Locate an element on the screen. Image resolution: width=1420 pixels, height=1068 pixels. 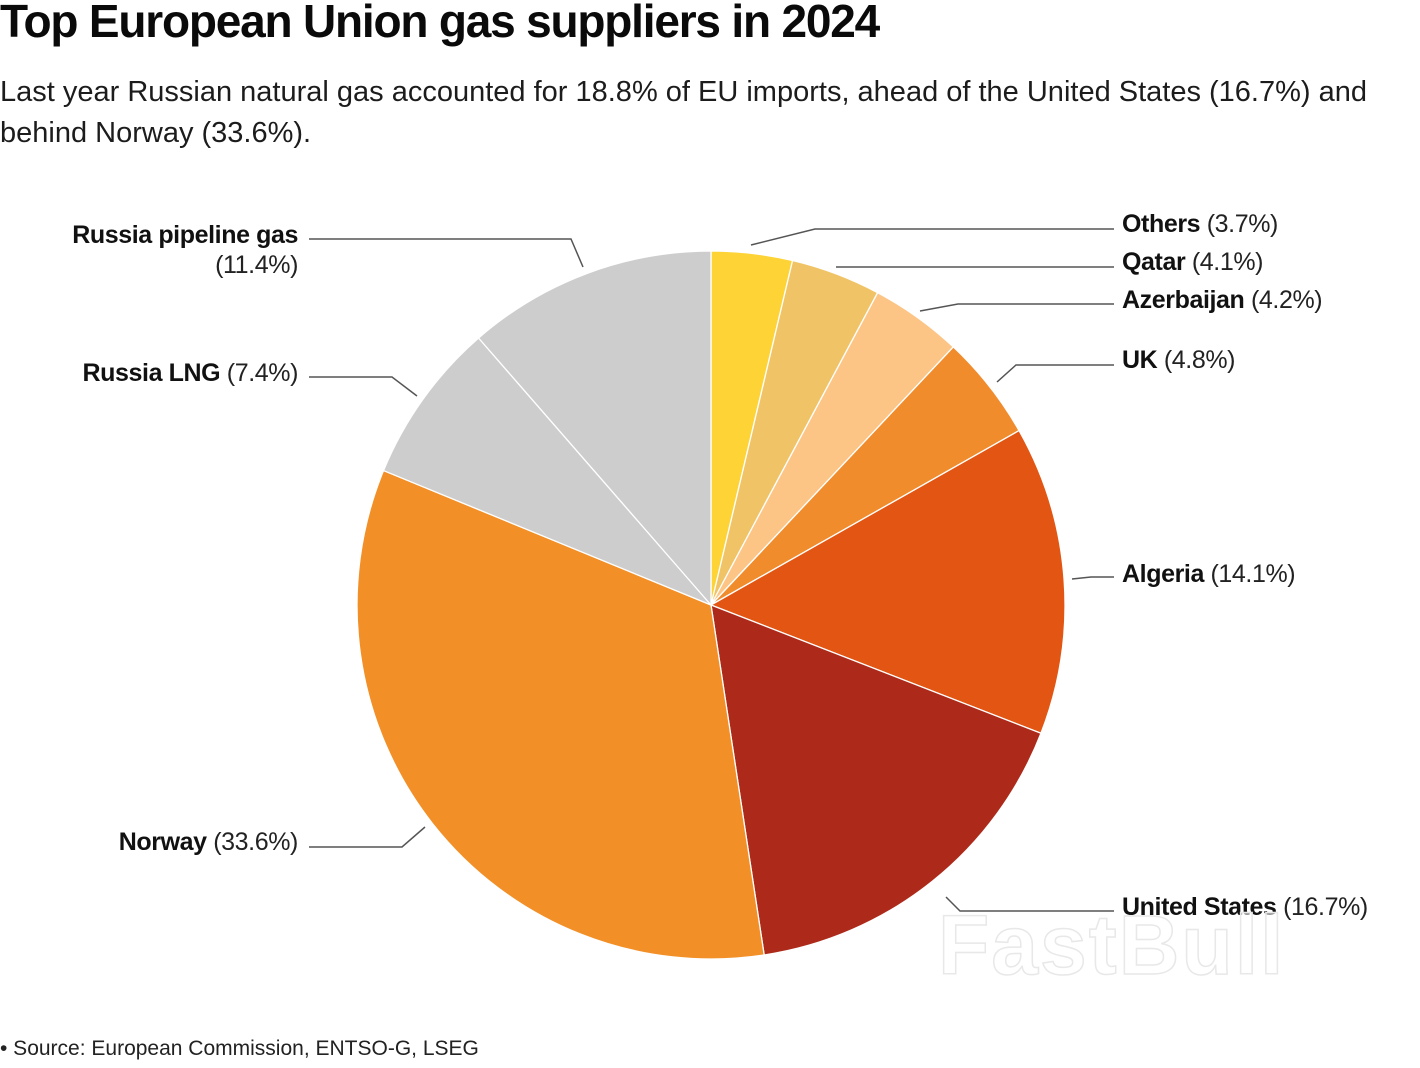
slice-label-qatar: Qatar (4.1%) is located at coordinates (1192, 262).